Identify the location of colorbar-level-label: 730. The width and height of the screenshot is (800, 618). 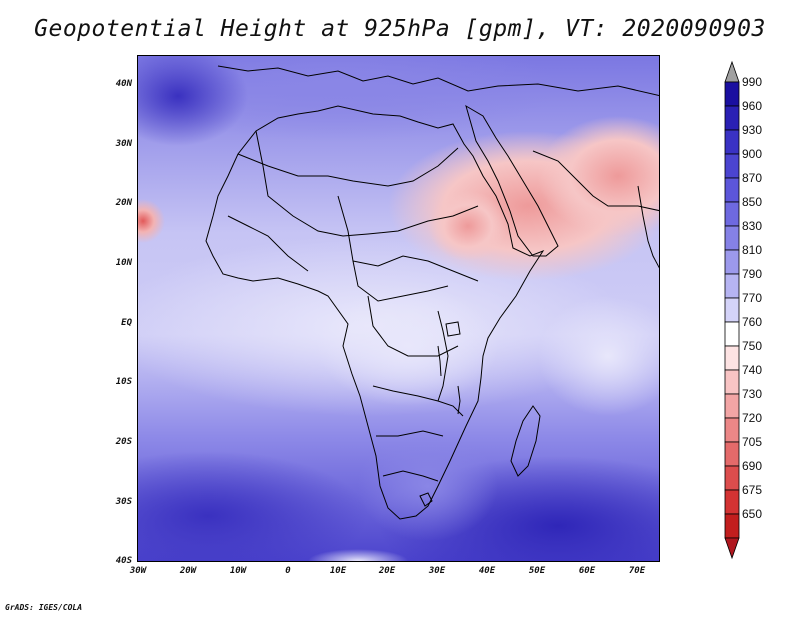
(752, 394).